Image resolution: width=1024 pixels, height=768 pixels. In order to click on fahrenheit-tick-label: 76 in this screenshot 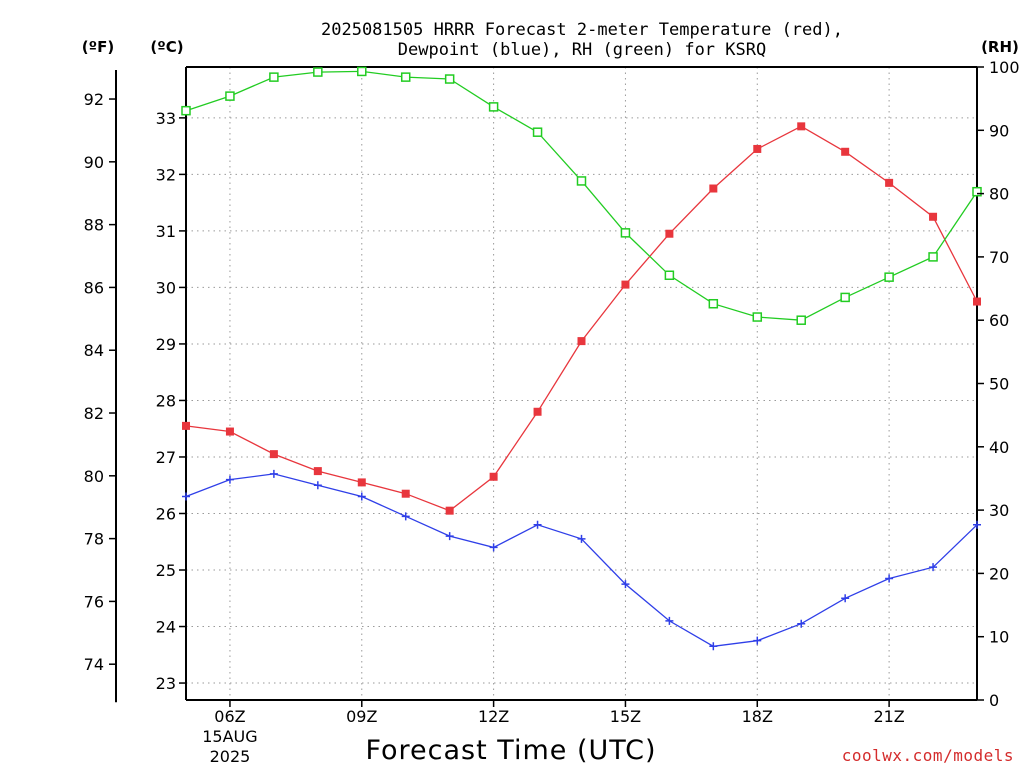, I will do `click(94, 601)`.